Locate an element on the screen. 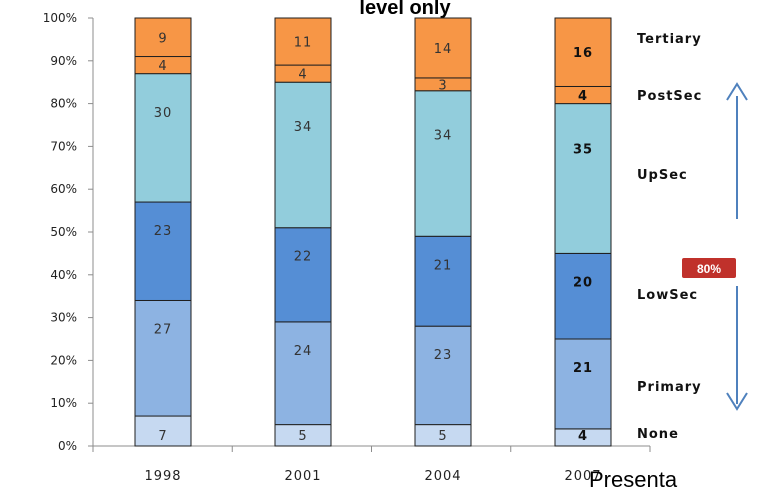  legend-label-none: None is located at coordinates (658, 434).